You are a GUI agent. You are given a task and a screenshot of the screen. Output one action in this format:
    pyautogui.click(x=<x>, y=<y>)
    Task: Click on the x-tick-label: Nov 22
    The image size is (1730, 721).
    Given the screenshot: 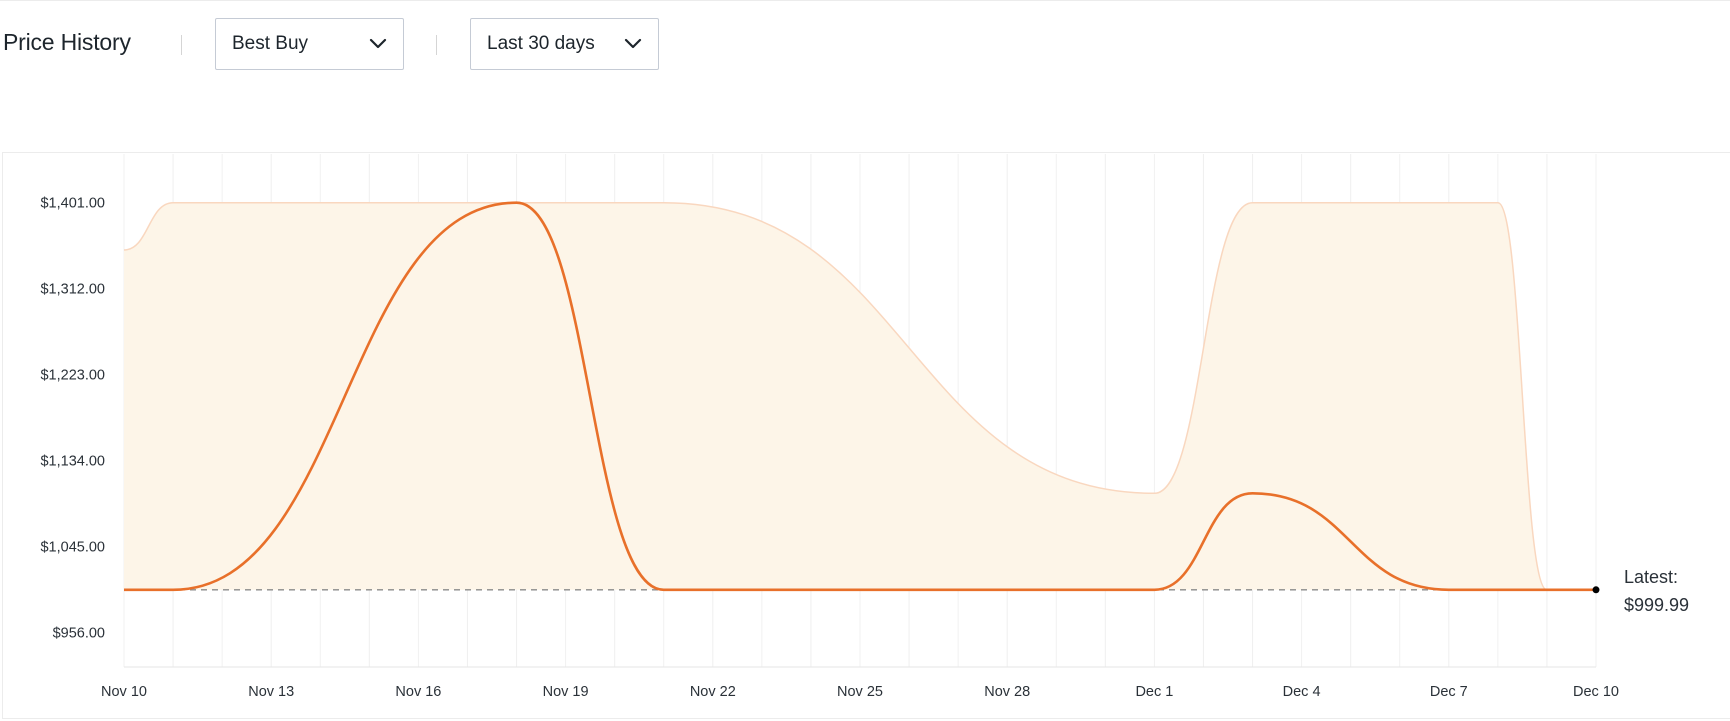 What is the action you would take?
    pyautogui.click(x=713, y=692)
    